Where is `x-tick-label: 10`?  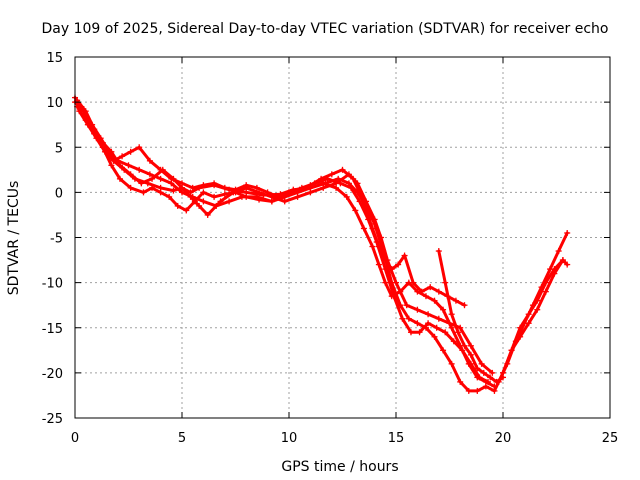
x-tick-label: 10 is located at coordinates (289, 438).